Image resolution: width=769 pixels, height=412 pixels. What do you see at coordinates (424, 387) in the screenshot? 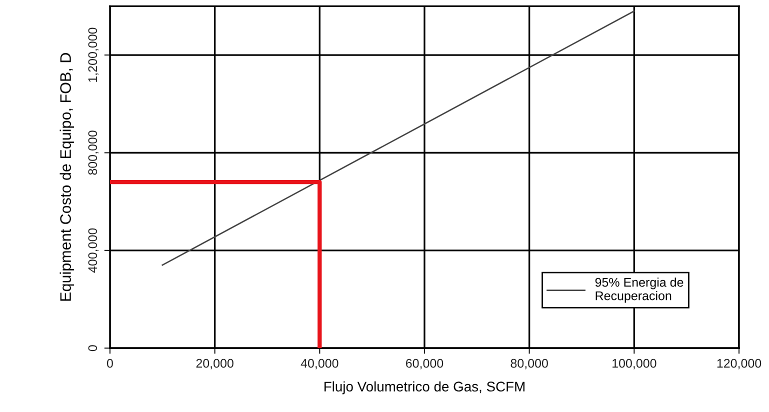
I see `x-axis-title: Flujo Volumetrico de Gas, SCFM` at bounding box center [424, 387].